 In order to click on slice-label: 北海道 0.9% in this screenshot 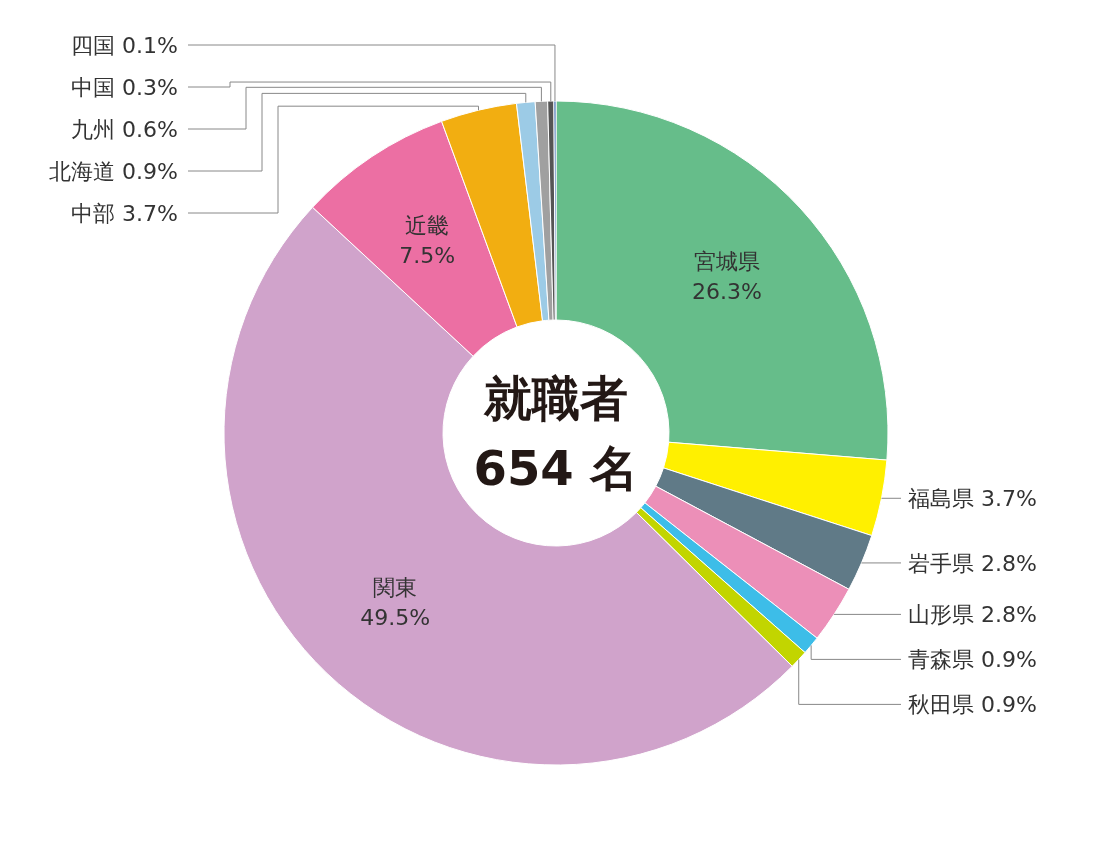, I will do `click(113, 171)`.